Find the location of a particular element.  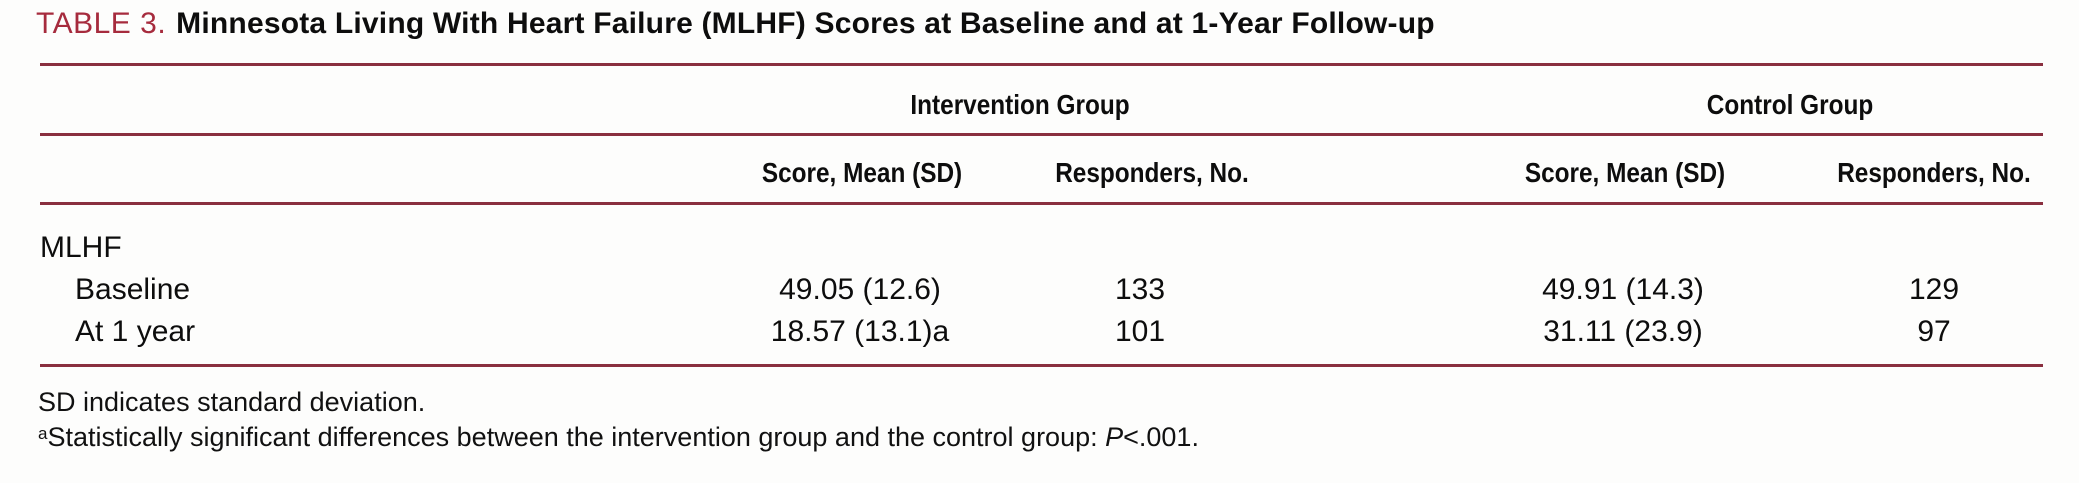

cell-year1-control-score: 31.11 (23.9) is located at coordinates (1623, 331).